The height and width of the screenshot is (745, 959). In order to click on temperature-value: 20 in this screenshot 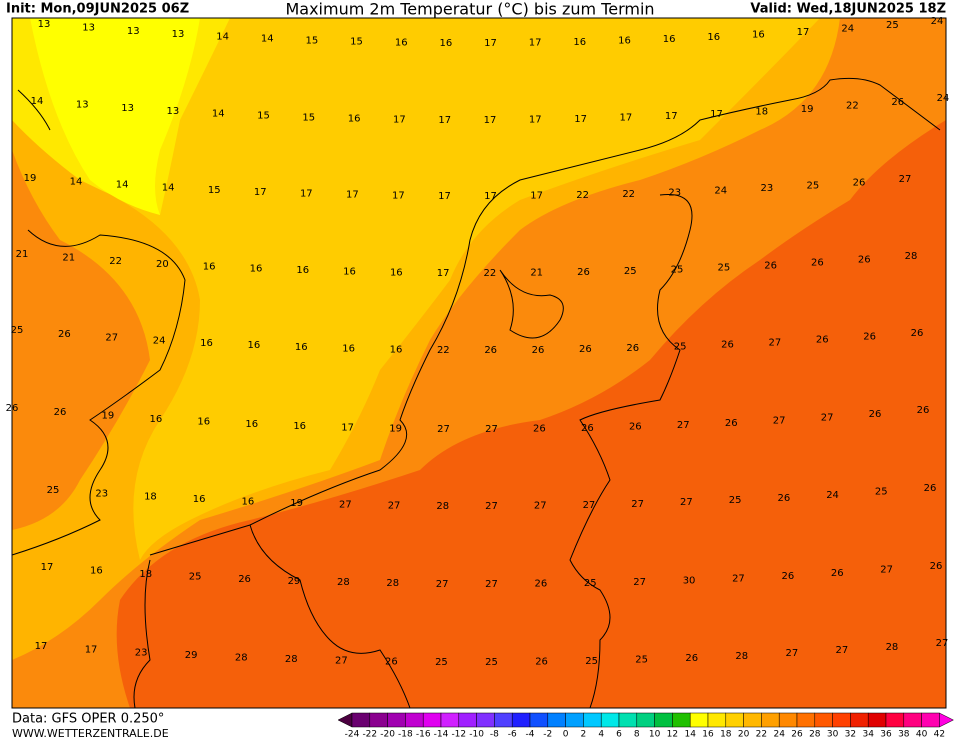, I will do `click(162, 264)`.